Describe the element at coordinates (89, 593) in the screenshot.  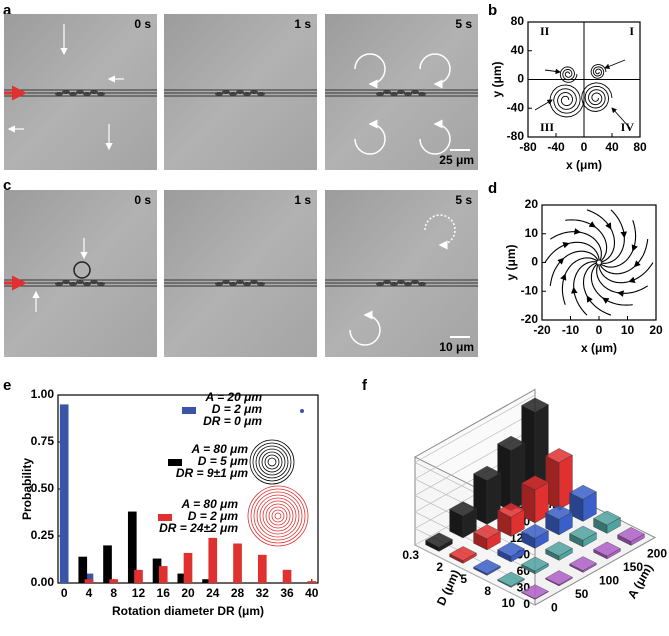
I see `x-tick-label: 4` at that location.